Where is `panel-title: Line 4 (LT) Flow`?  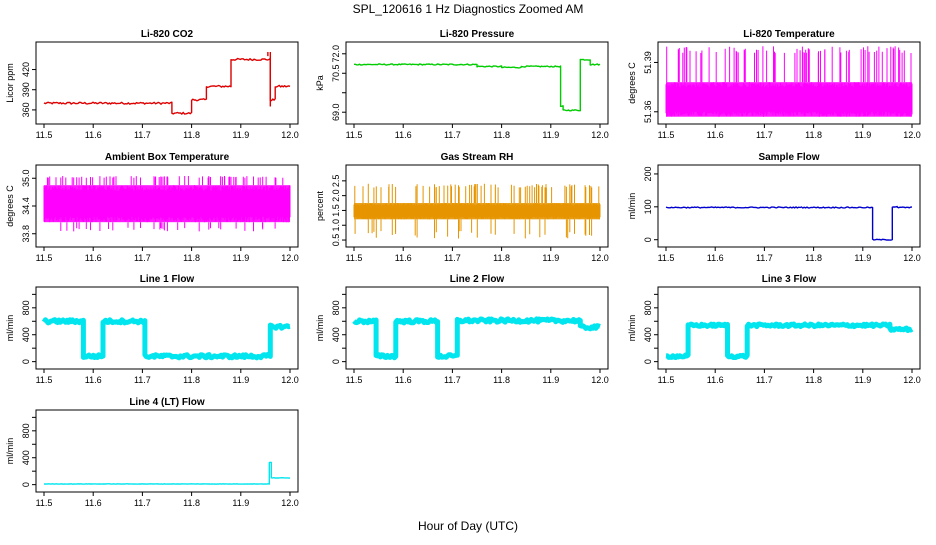
panel-title: Line 4 (LT) Flow is located at coordinates (167, 402).